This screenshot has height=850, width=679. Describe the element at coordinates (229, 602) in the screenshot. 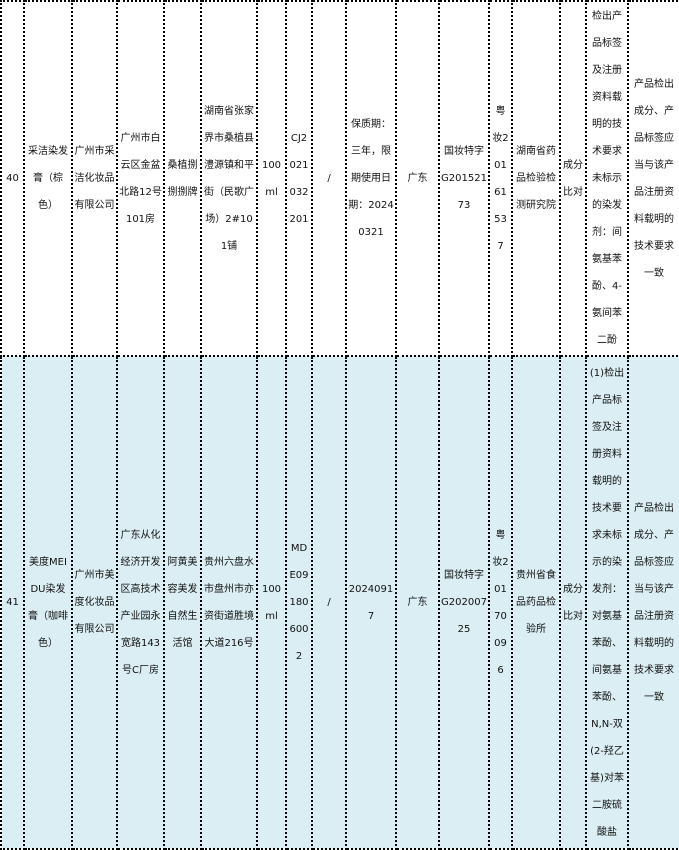

I see `cell-seller-address: 贵州六盘水市盘州市亦资街道胜境大道216号` at that location.